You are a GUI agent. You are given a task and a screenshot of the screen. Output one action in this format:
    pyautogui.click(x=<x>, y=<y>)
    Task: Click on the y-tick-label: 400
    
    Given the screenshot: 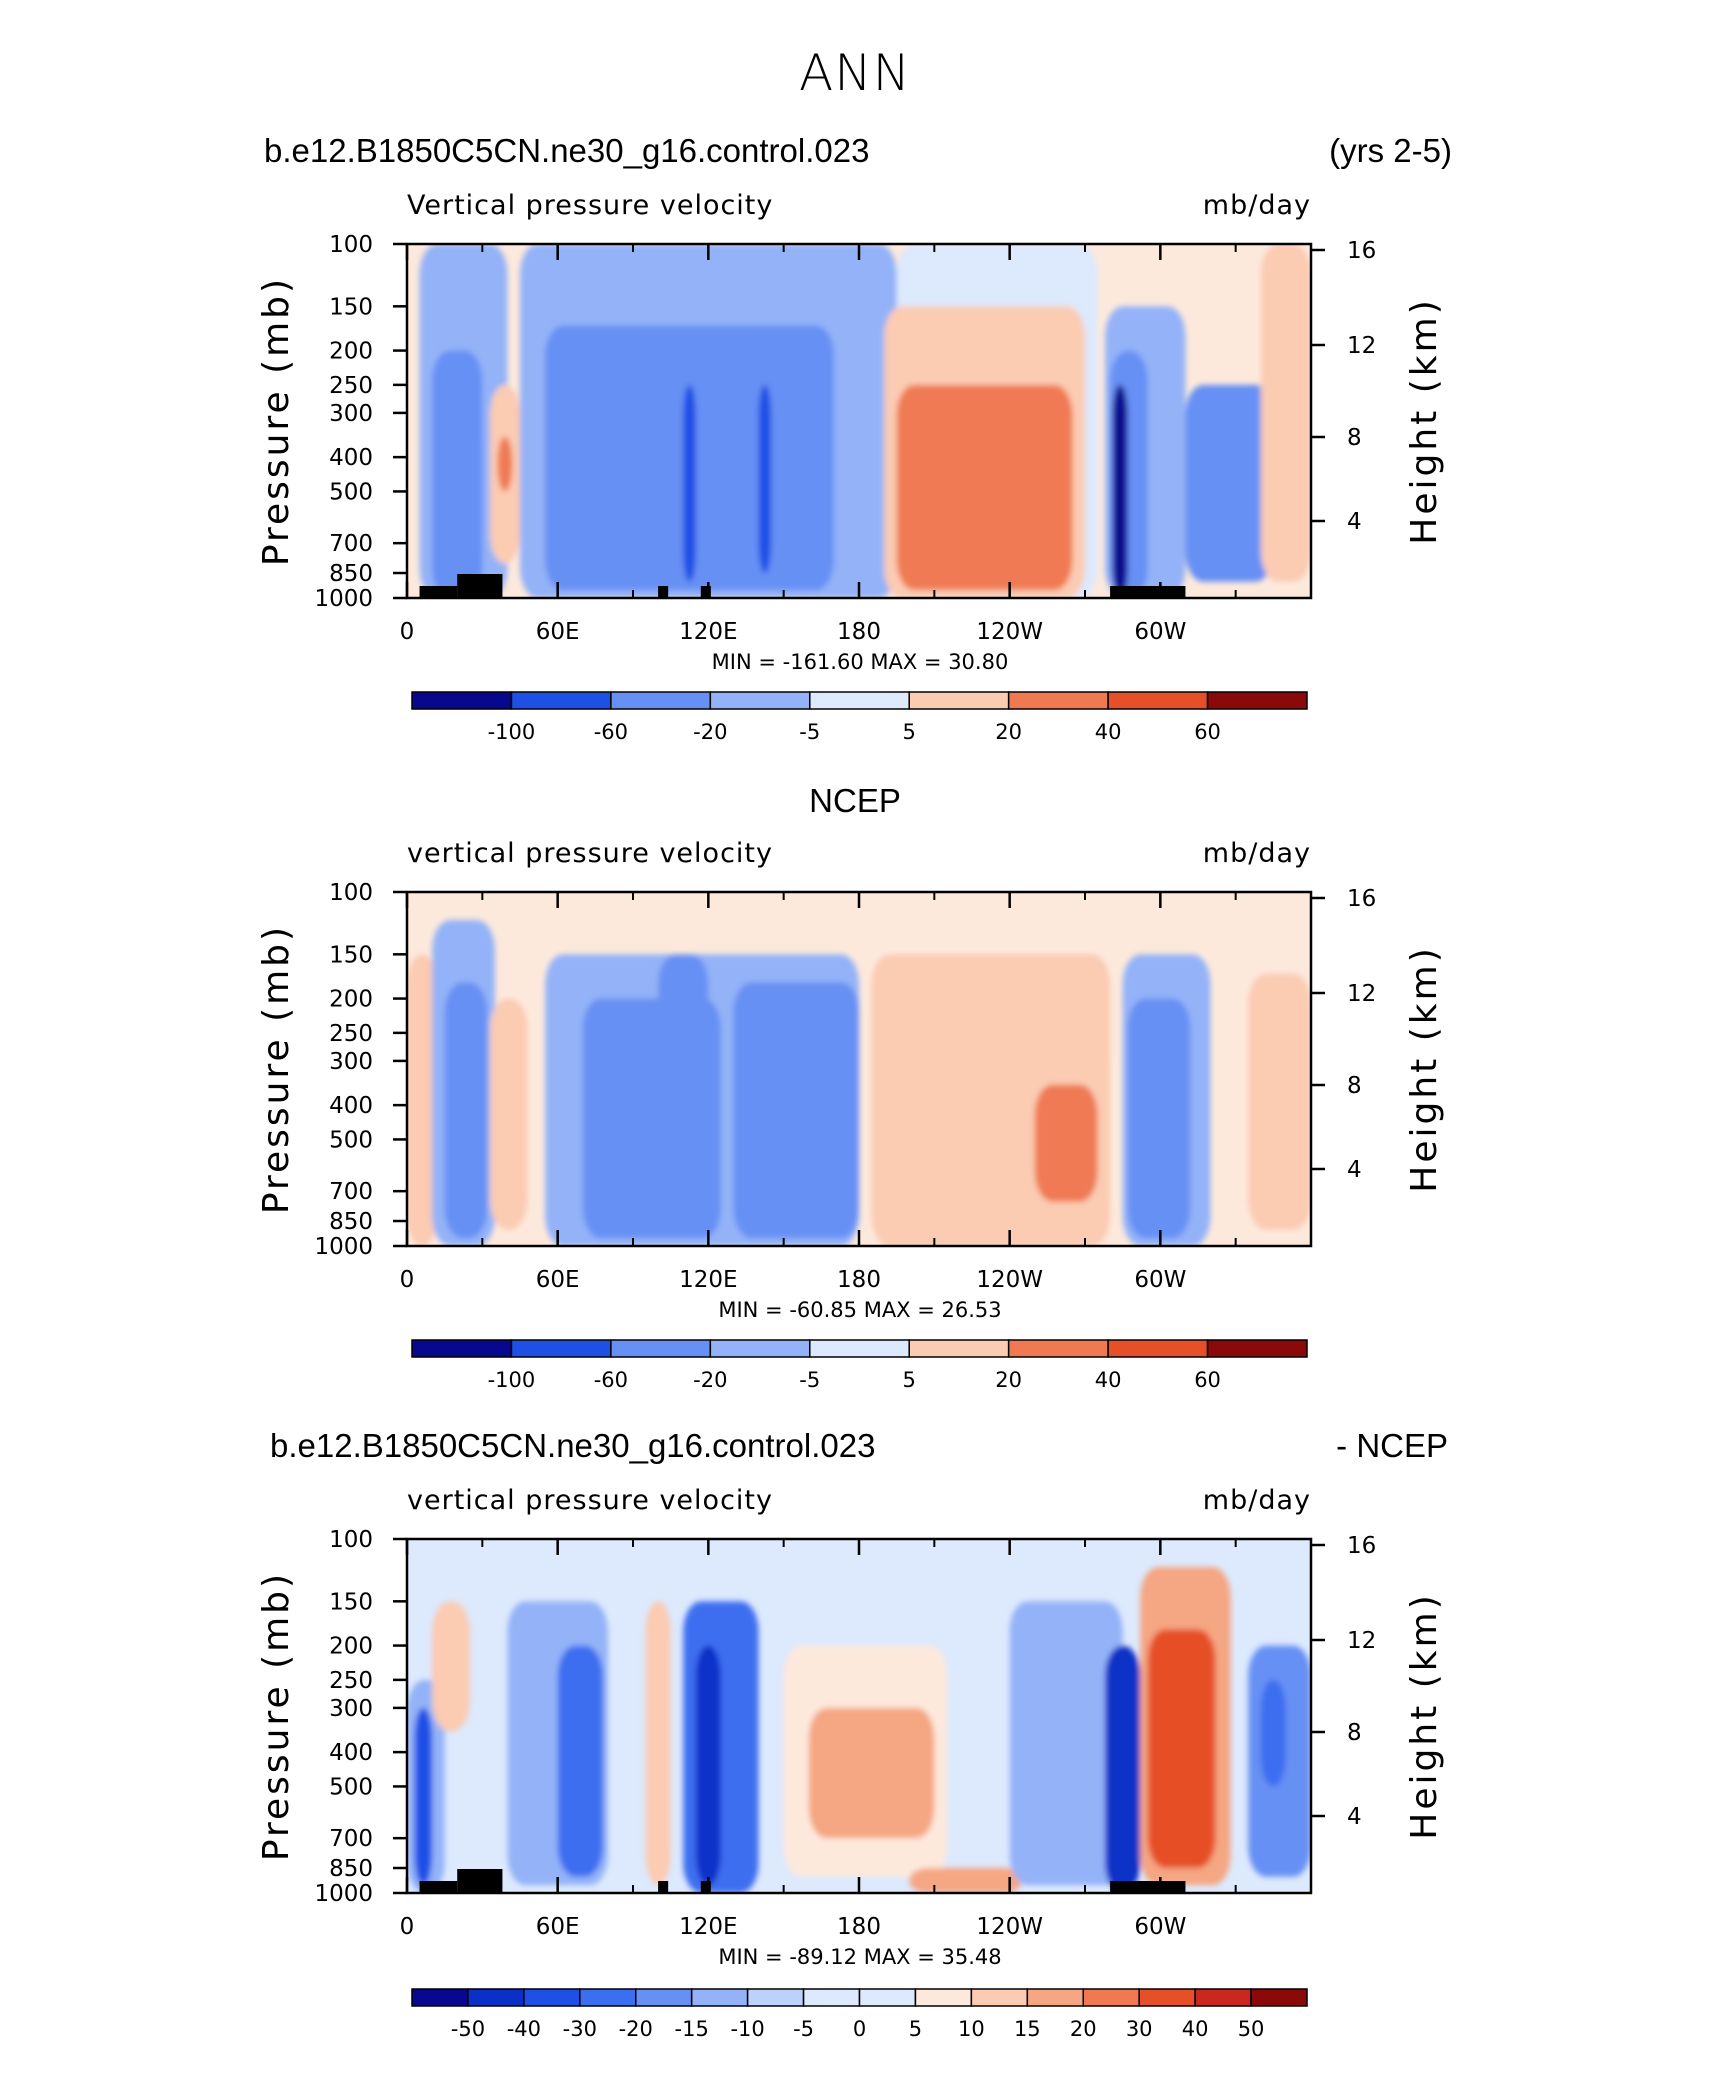 What is the action you would take?
    pyautogui.click(x=351, y=1753)
    